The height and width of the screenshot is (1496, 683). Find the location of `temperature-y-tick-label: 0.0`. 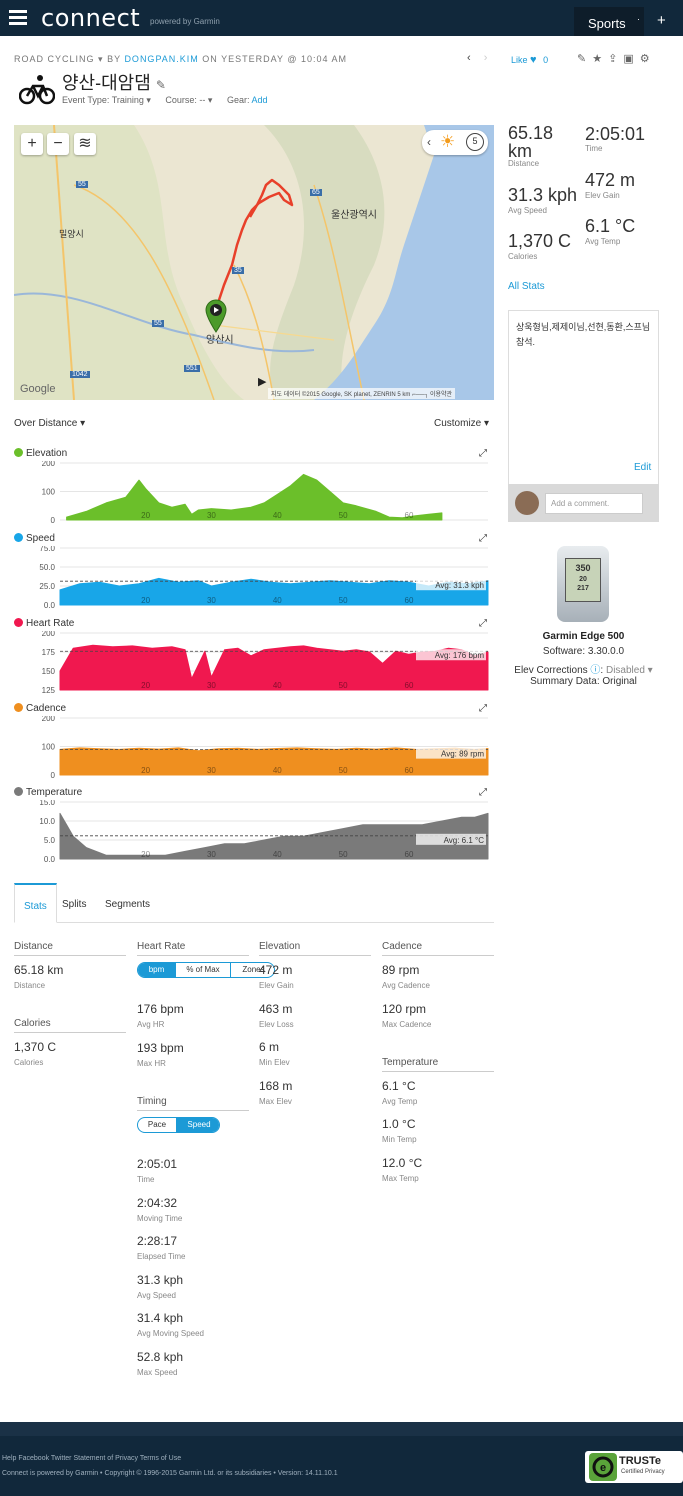

temperature-y-tick-label: 0.0 is located at coordinates (50, 859).